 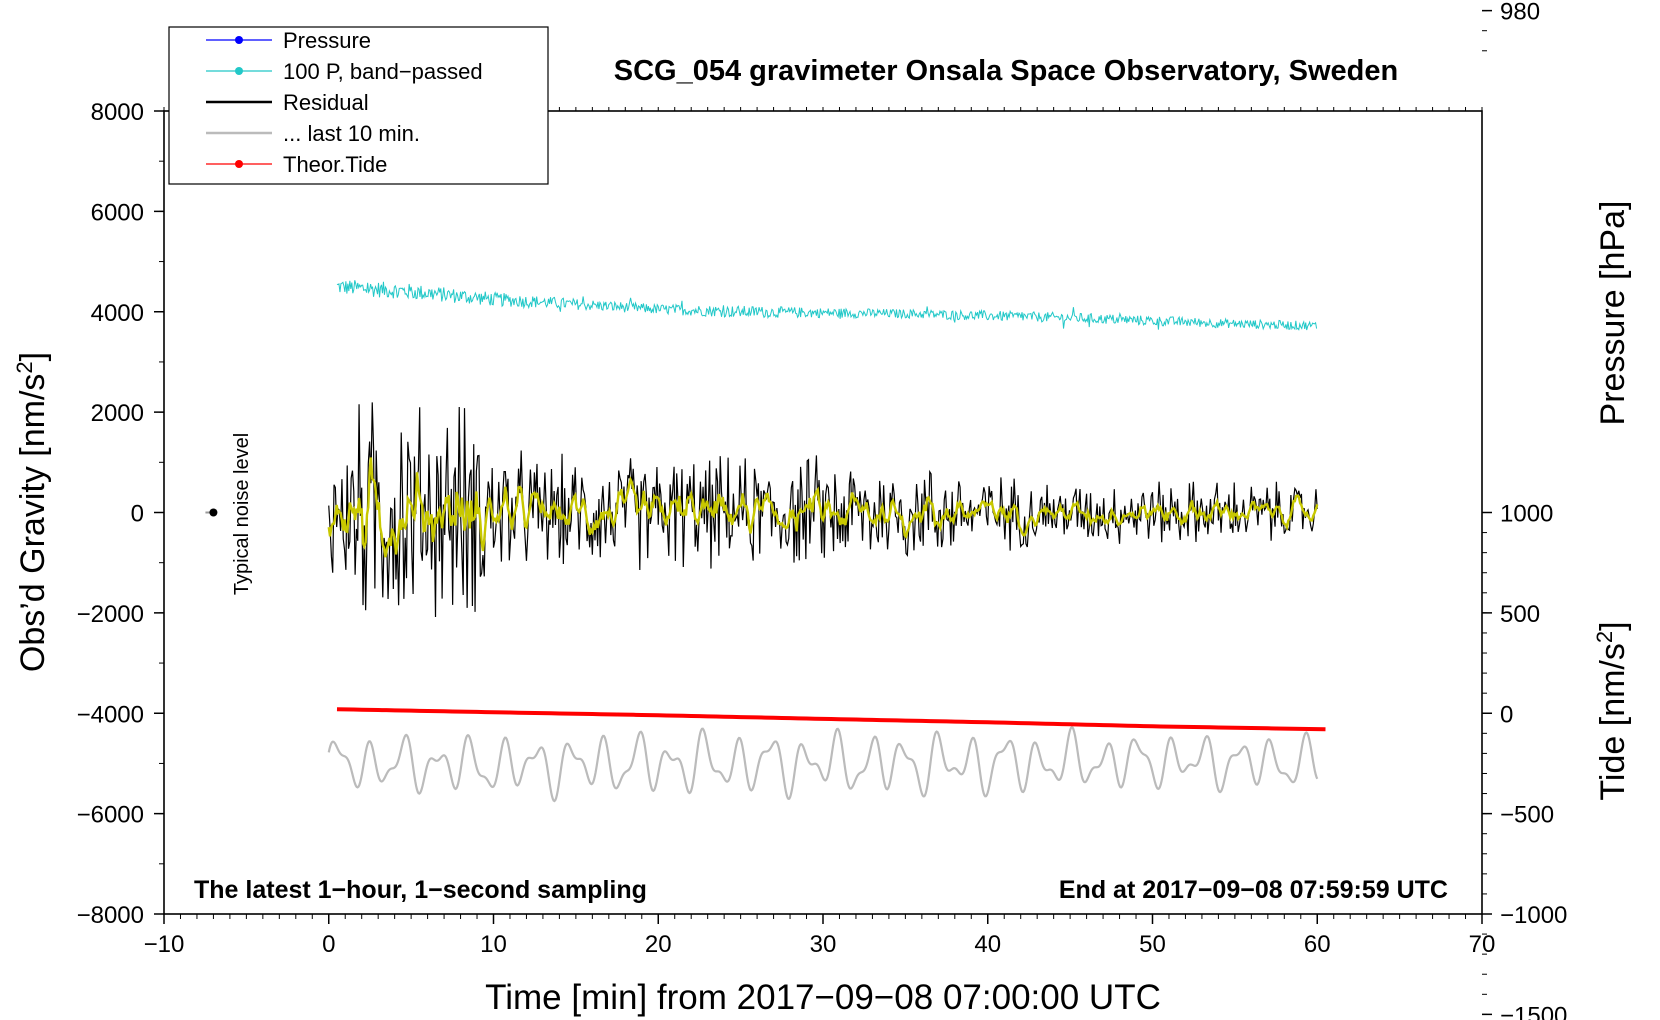 I want to click on tide-axis-ticks: −1500 −1000 −500 0 500 1000, so click(x=1524, y=760).